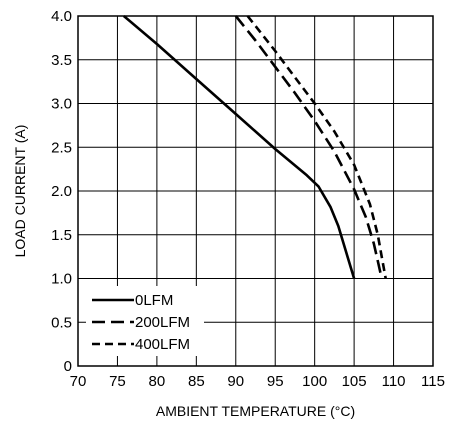  I want to click on y-axis-title: LOAD CURRENT (A), so click(20, 191).